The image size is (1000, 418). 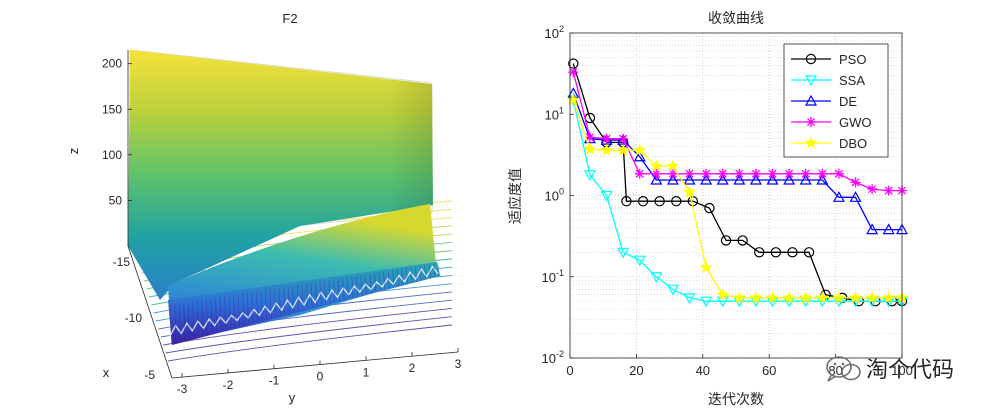 I want to click on valley-mesh-ripples, so click(x=304, y=303).